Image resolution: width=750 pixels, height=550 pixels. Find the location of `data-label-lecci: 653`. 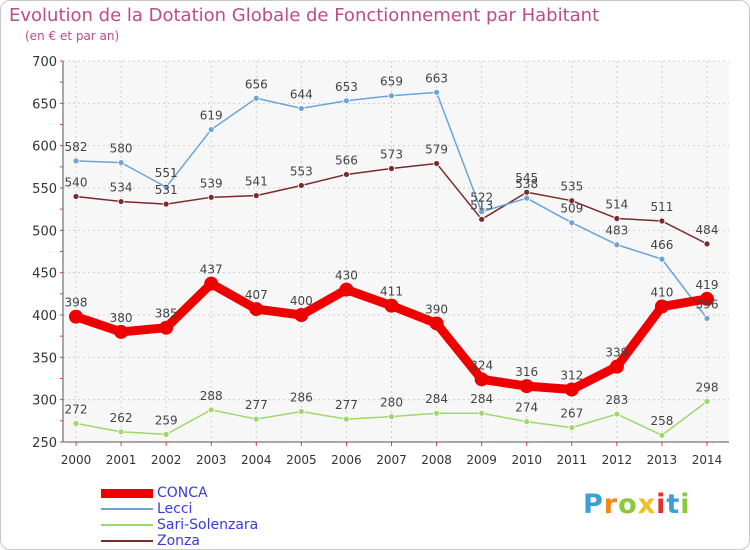

data-label-lecci: 653 is located at coordinates (346, 87).